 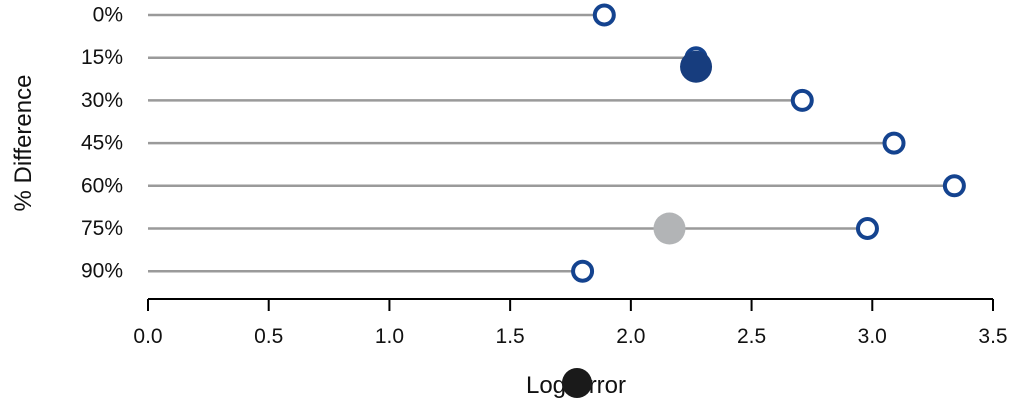 What do you see at coordinates (872, 336) in the screenshot?
I see `x-tick-label: 3.0` at bounding box center [872, 336].